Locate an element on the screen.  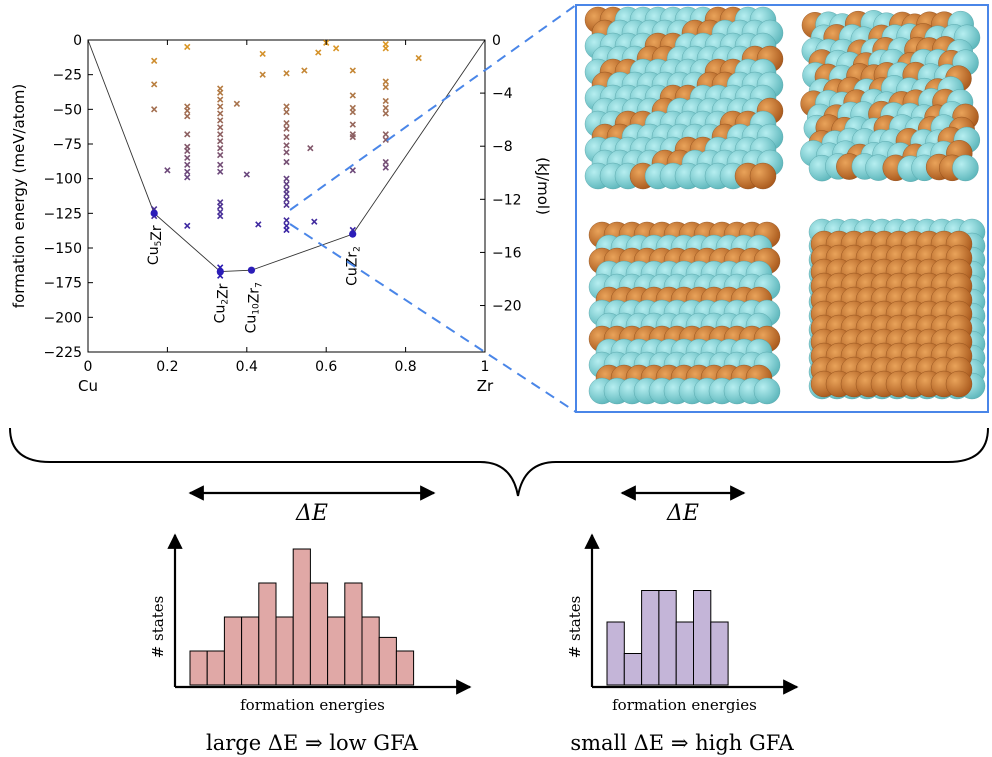
large-range-label: ΔE is located at coordinates (311, 513).